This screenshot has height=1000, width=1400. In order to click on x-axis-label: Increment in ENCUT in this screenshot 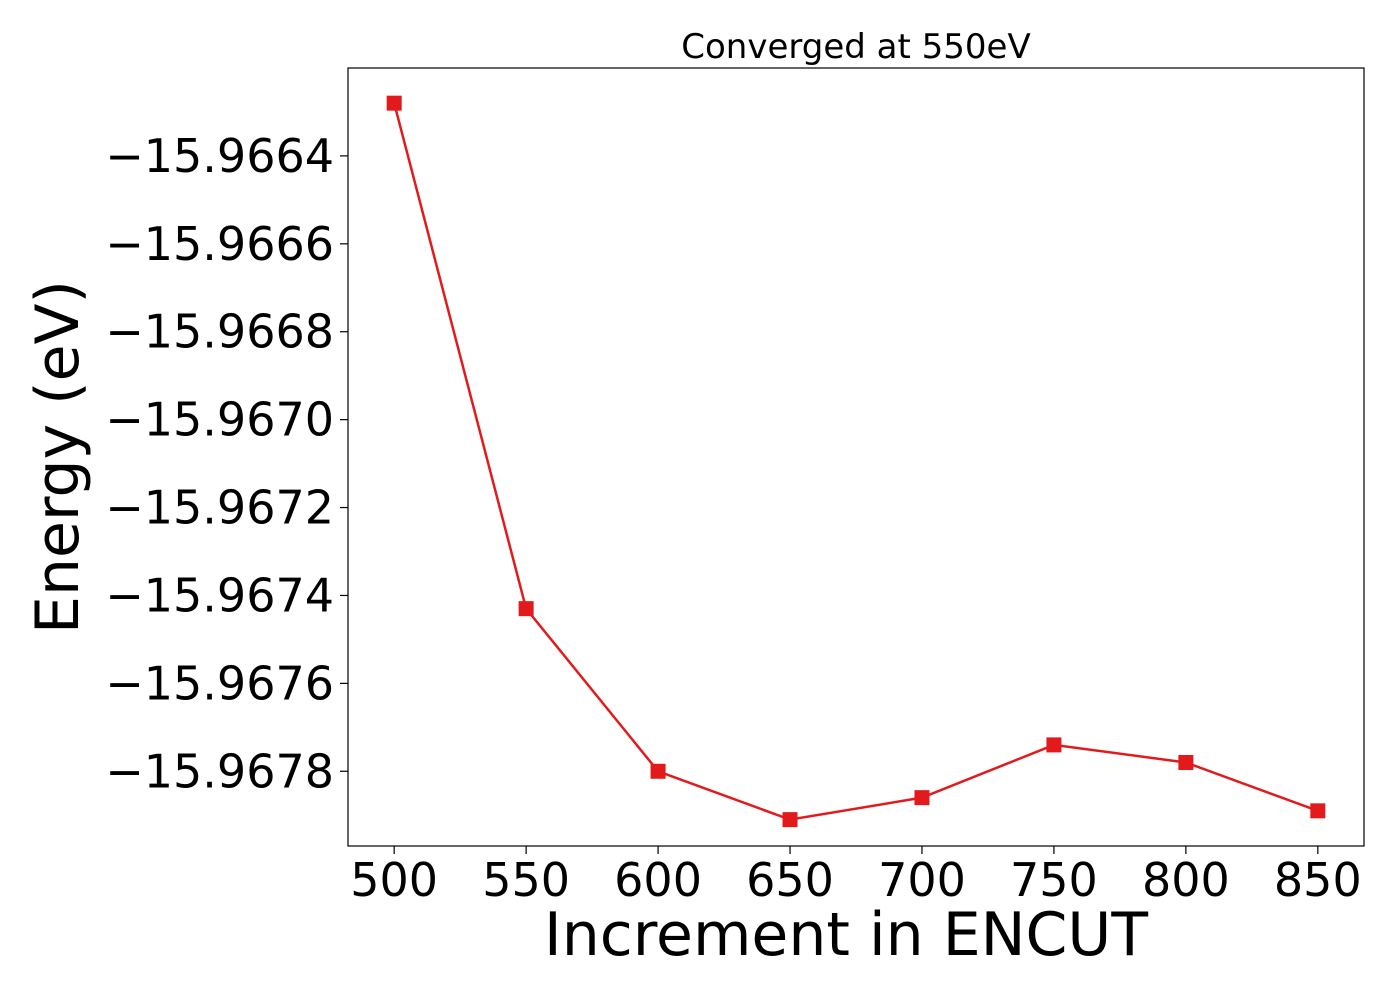, I will do `click(846, 935)`.